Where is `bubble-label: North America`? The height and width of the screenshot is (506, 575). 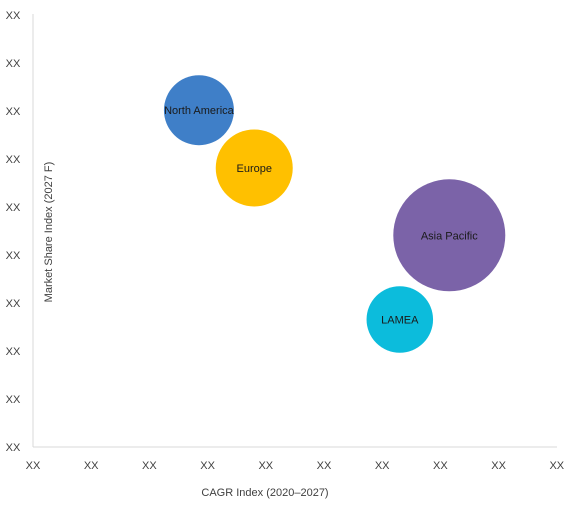 bubble-label: North America is located at coordinates (199, 111).